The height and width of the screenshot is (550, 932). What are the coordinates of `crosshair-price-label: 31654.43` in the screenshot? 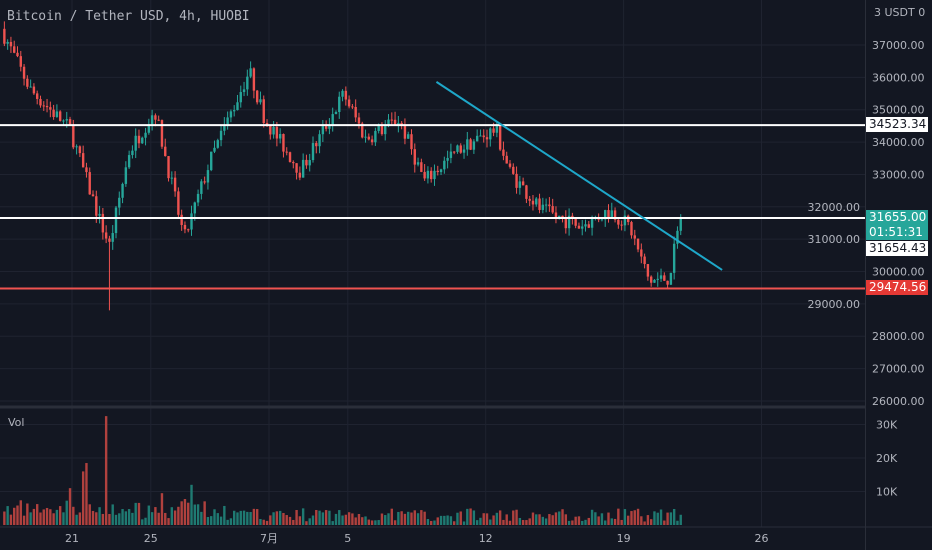 It's located at (897, 248).